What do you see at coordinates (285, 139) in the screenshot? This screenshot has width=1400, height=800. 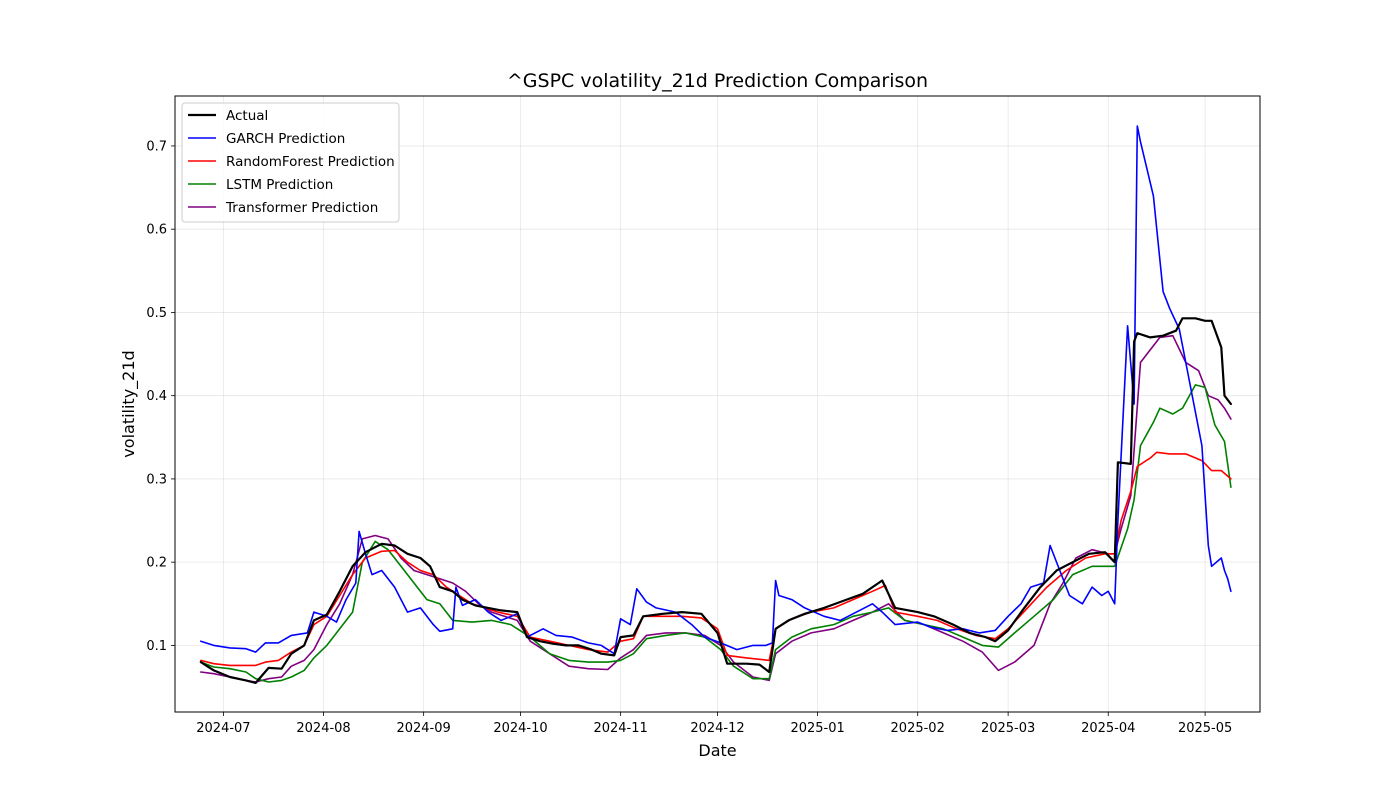 I see `legend-label-garch-prediction: GARCH Prediction` at bounding box center [285, 139].